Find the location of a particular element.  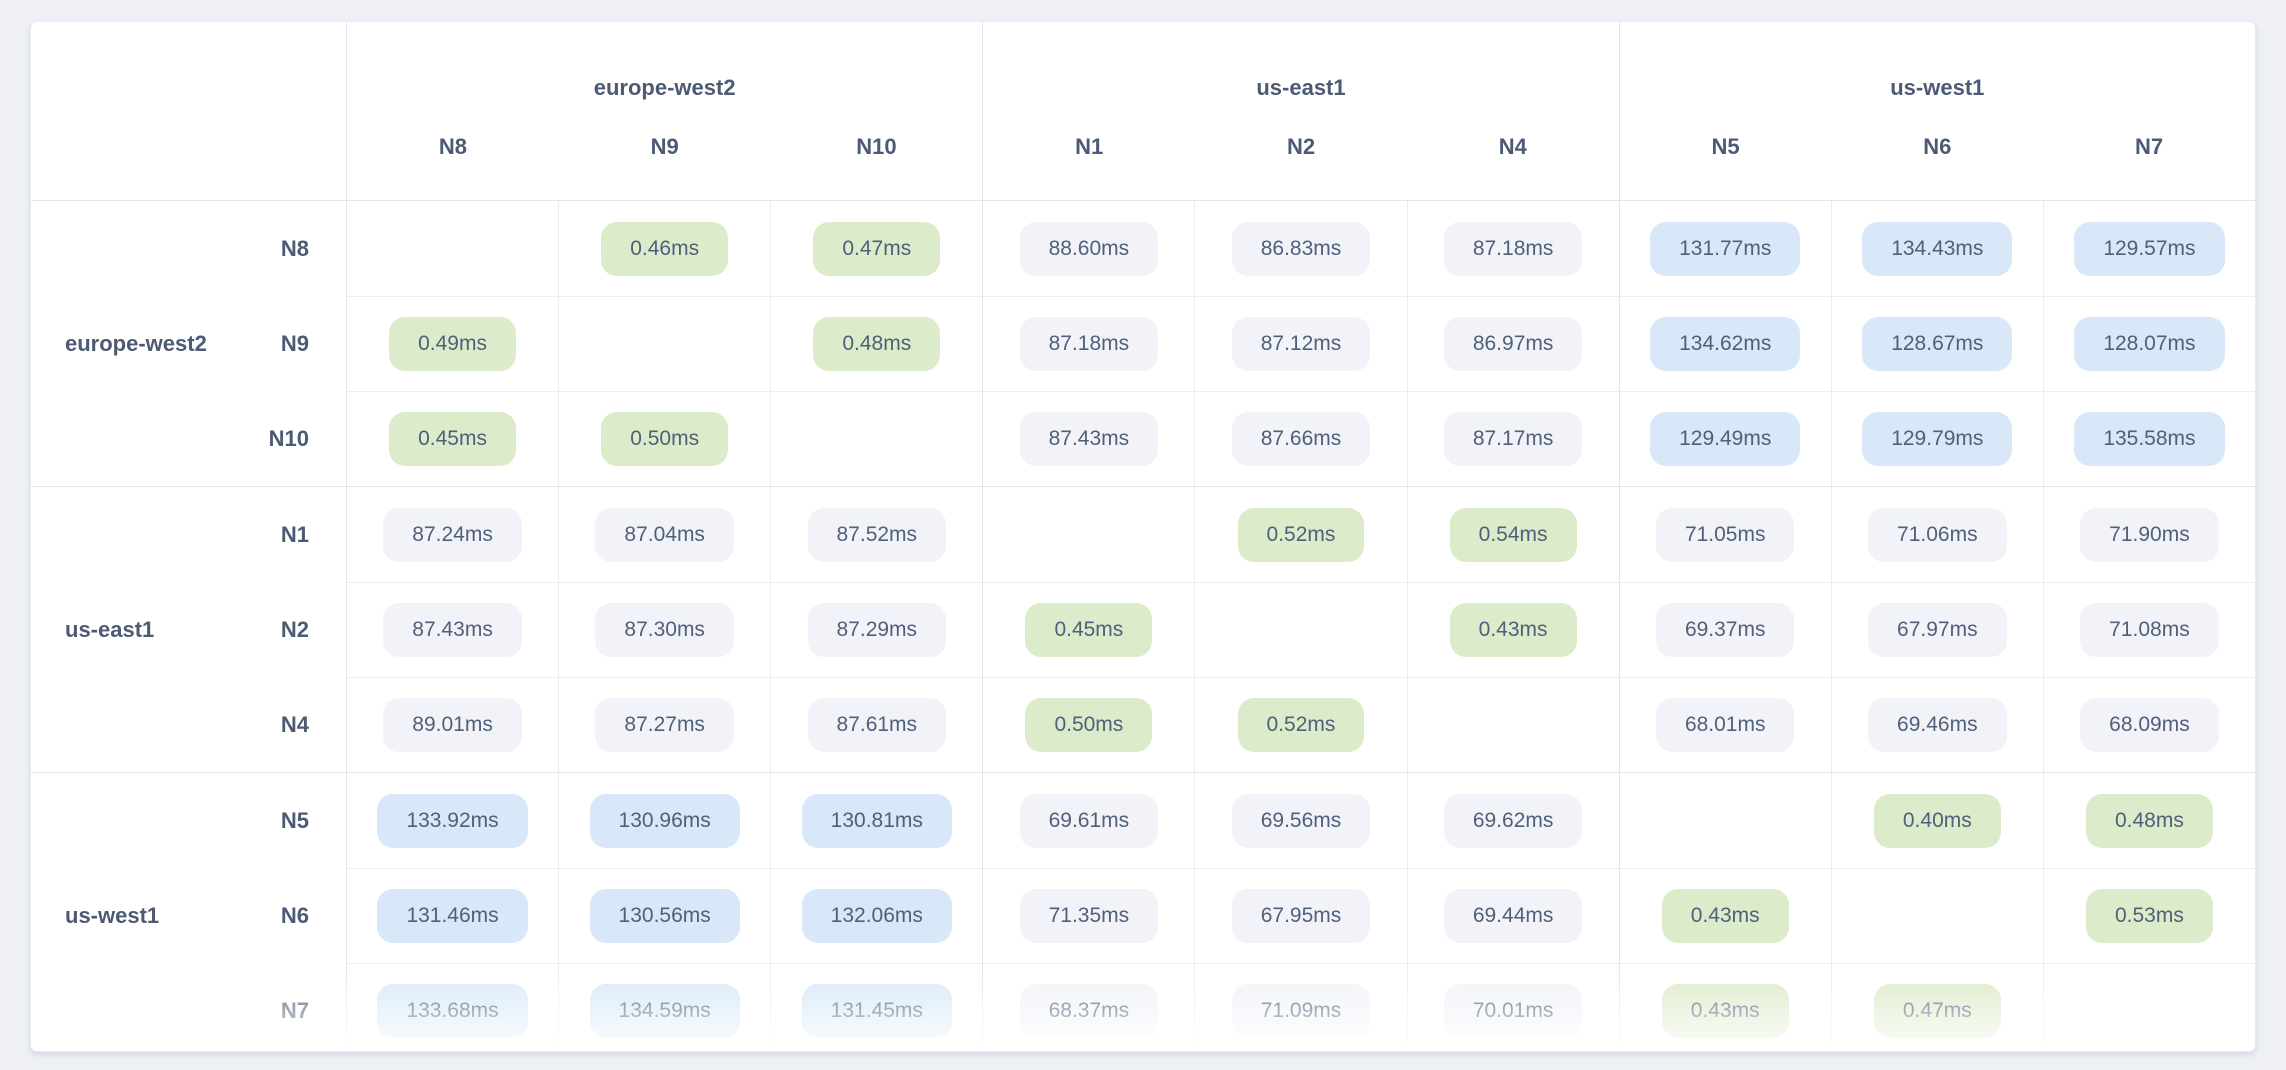

latency-cell-n2-n1: 0.45ms is located at coordinates (1089, 630).